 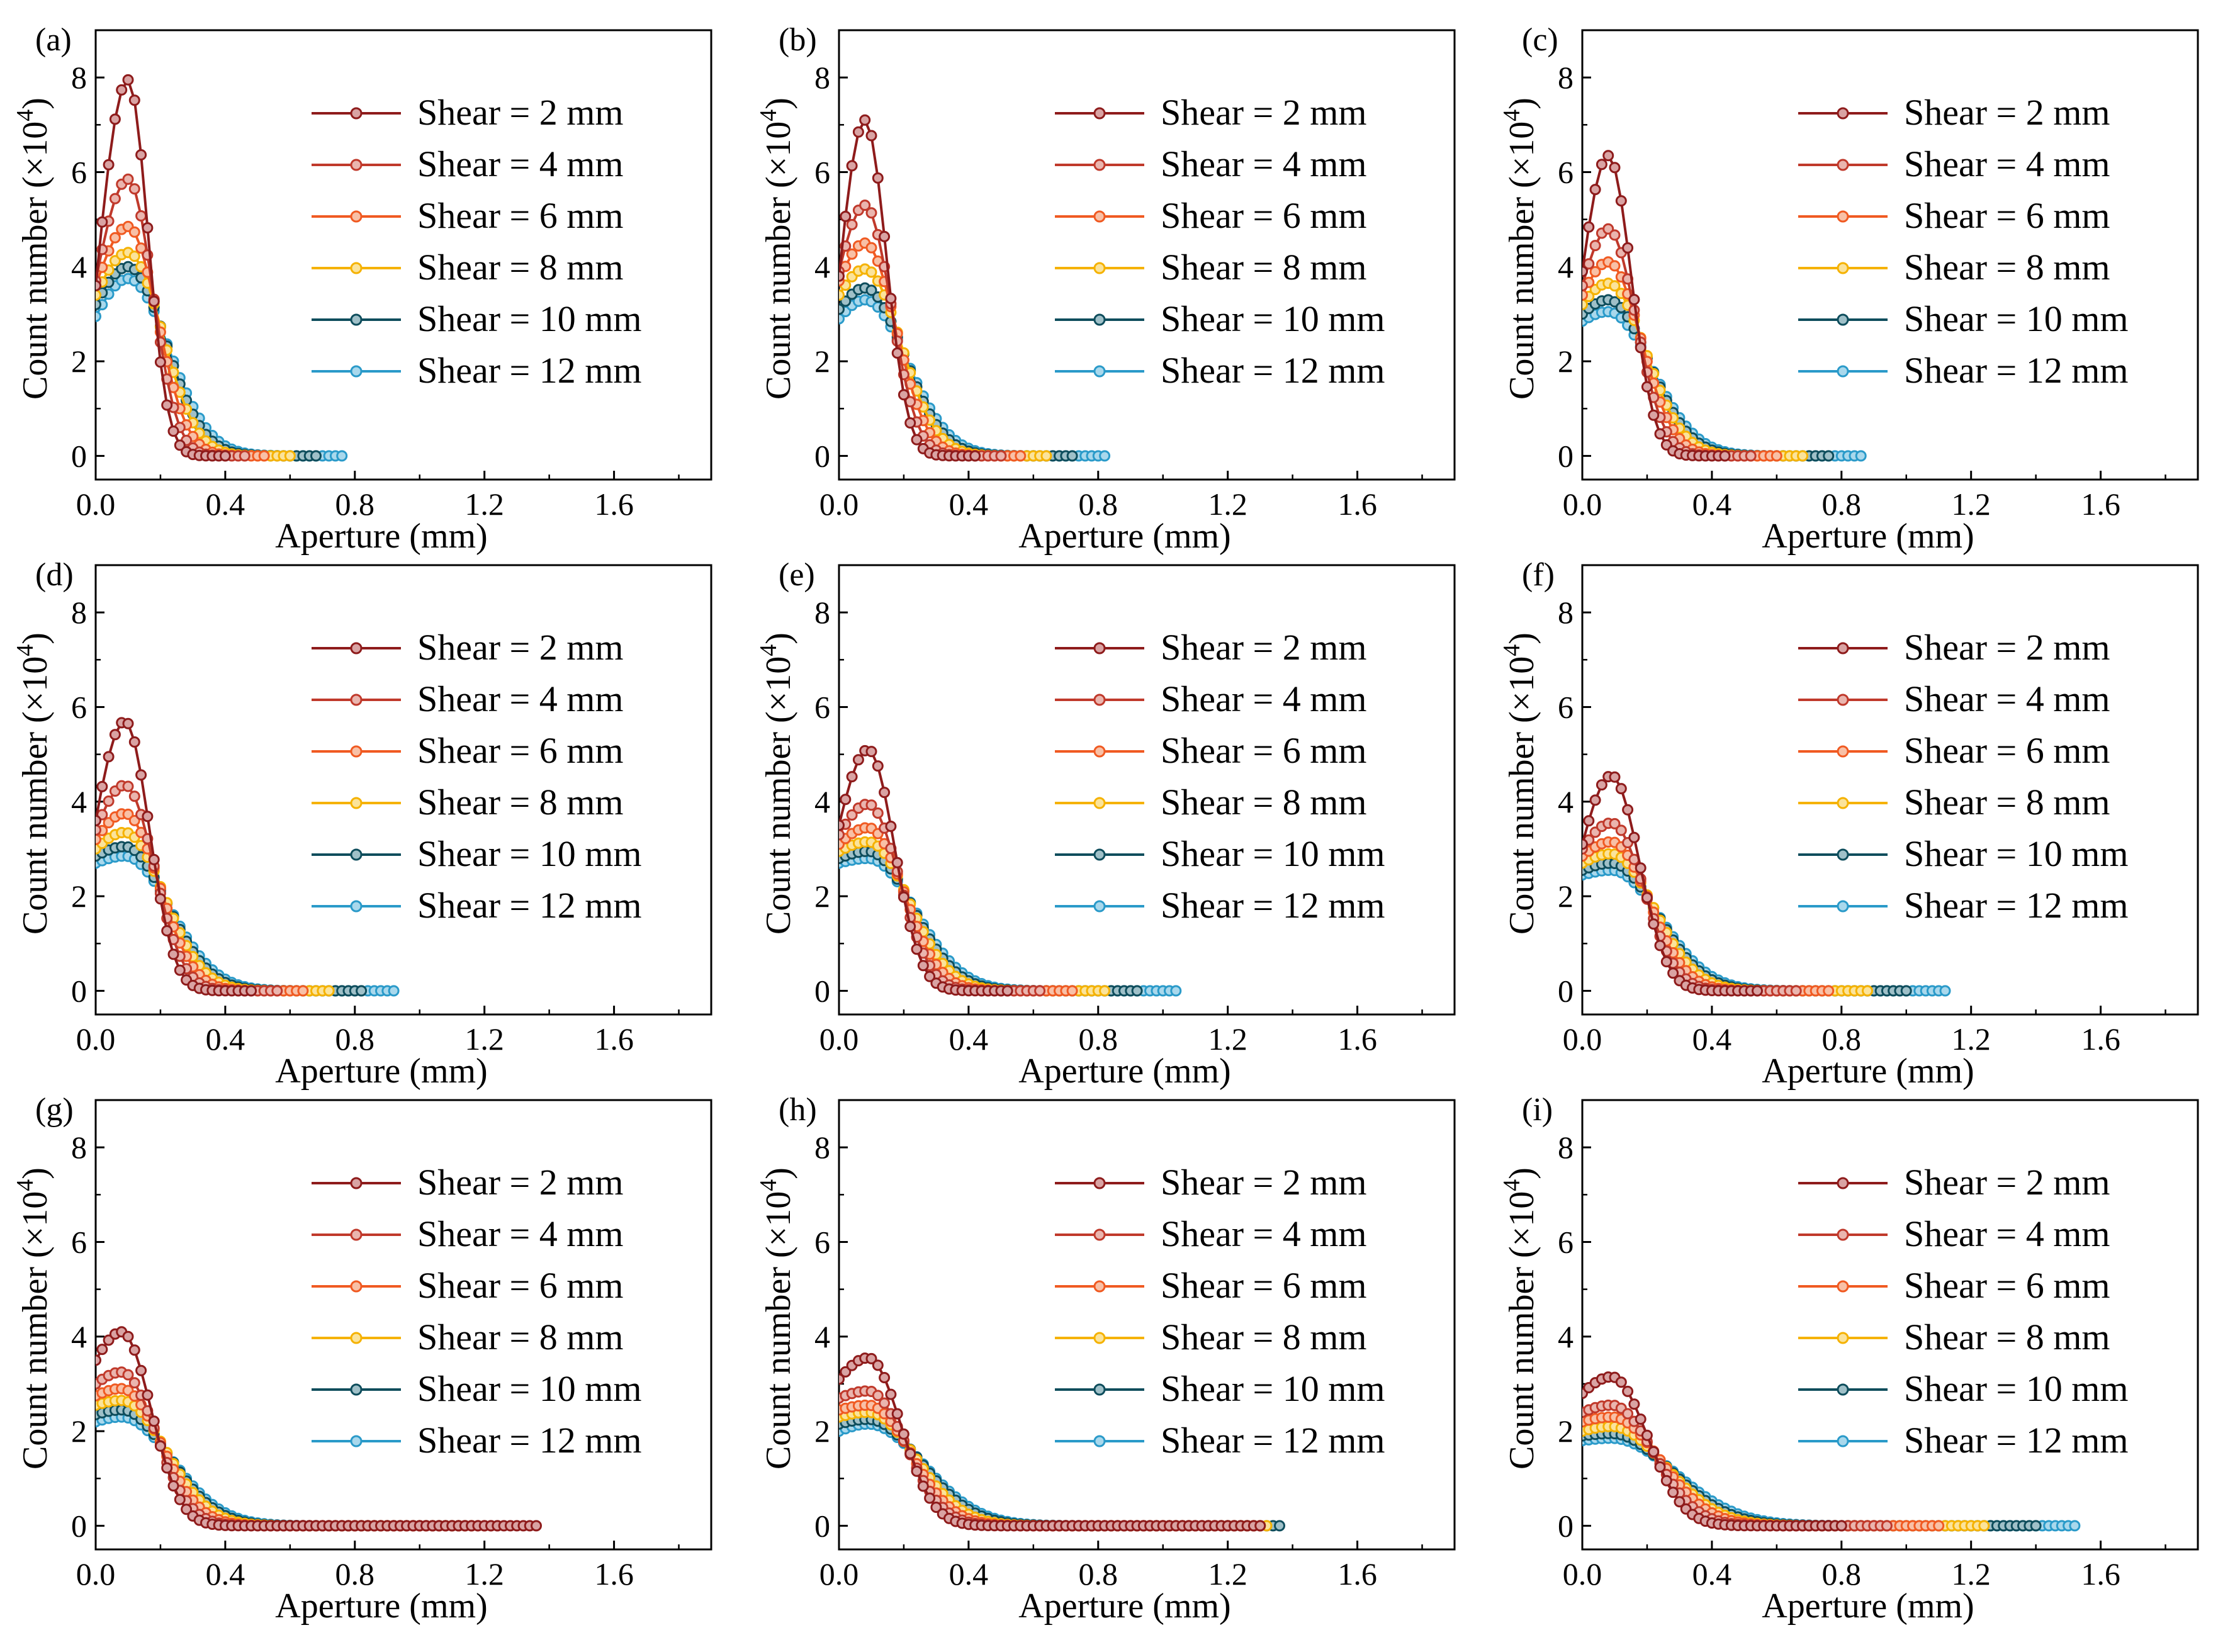 I want to click on legend-entry: Shear = 12 mm, so click(x=529, y=370).